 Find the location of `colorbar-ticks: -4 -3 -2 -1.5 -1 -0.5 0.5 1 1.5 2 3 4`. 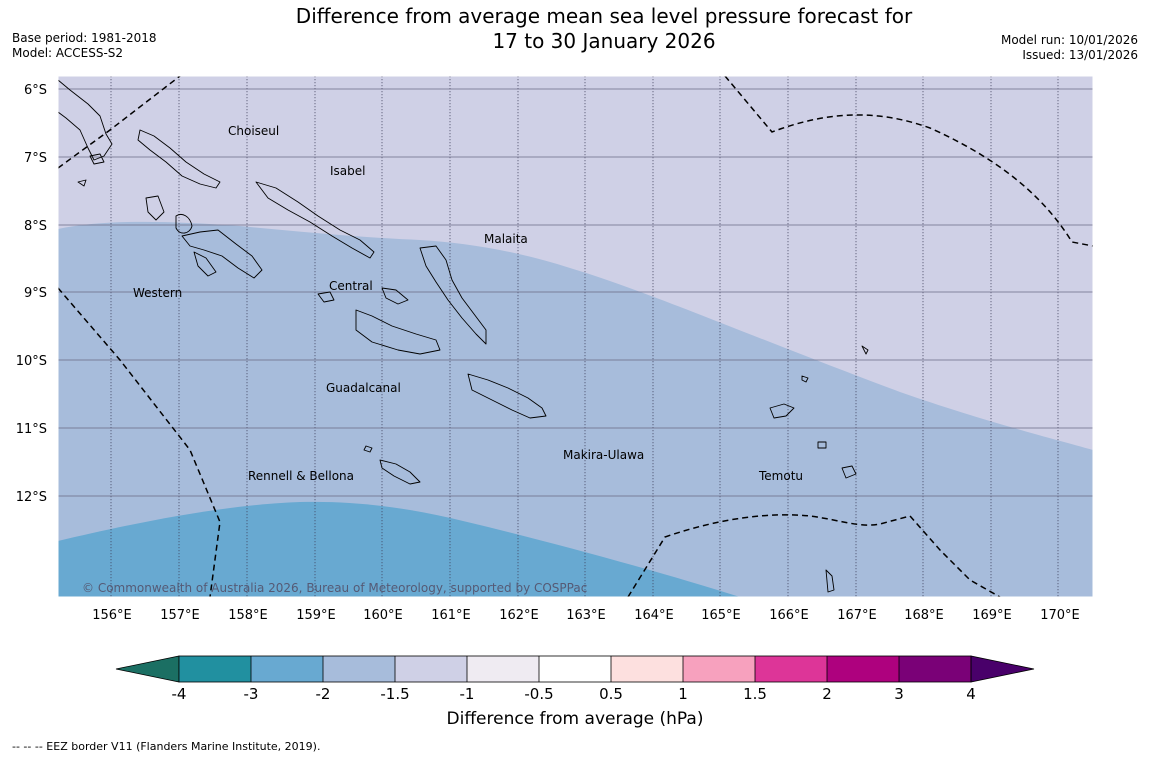

colorbar-ticks: -4 -3 -2 -1.5 -1 -0.5 0.5 1 1.5 2 3 4 is located at coordinates (574, 692).